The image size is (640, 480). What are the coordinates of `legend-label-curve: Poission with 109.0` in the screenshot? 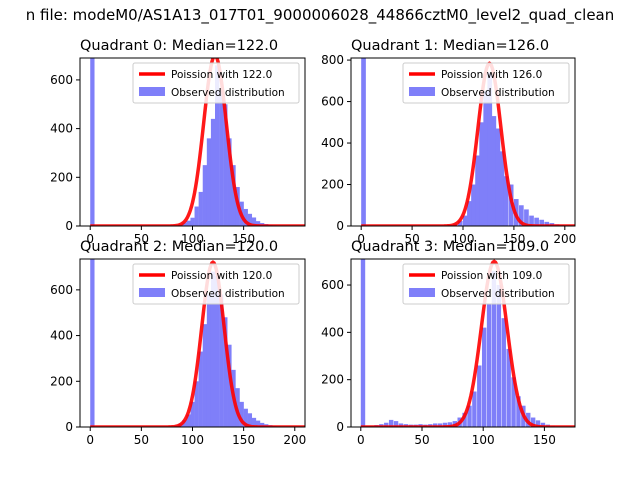 It's located at (491, 276).